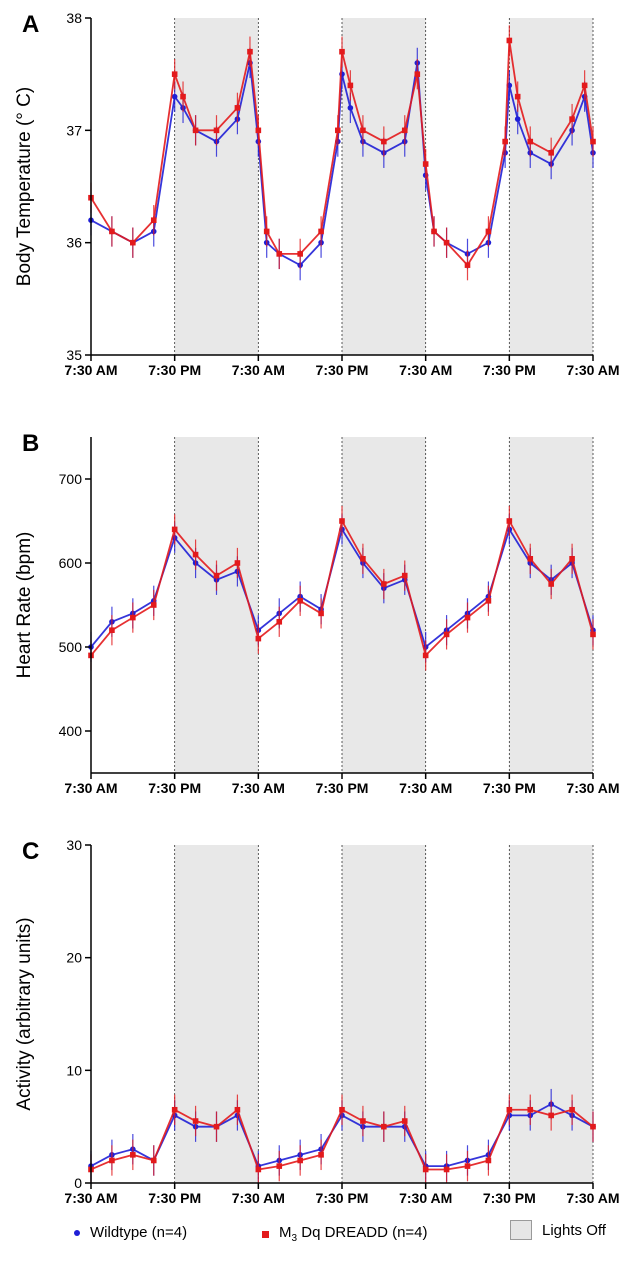 This screenshot has height=1267, width=629. What do you see at coordinates (77, 1232) in the screenshot?
I see `legend-wildtype-marker` at bounding box center [77, 1232].